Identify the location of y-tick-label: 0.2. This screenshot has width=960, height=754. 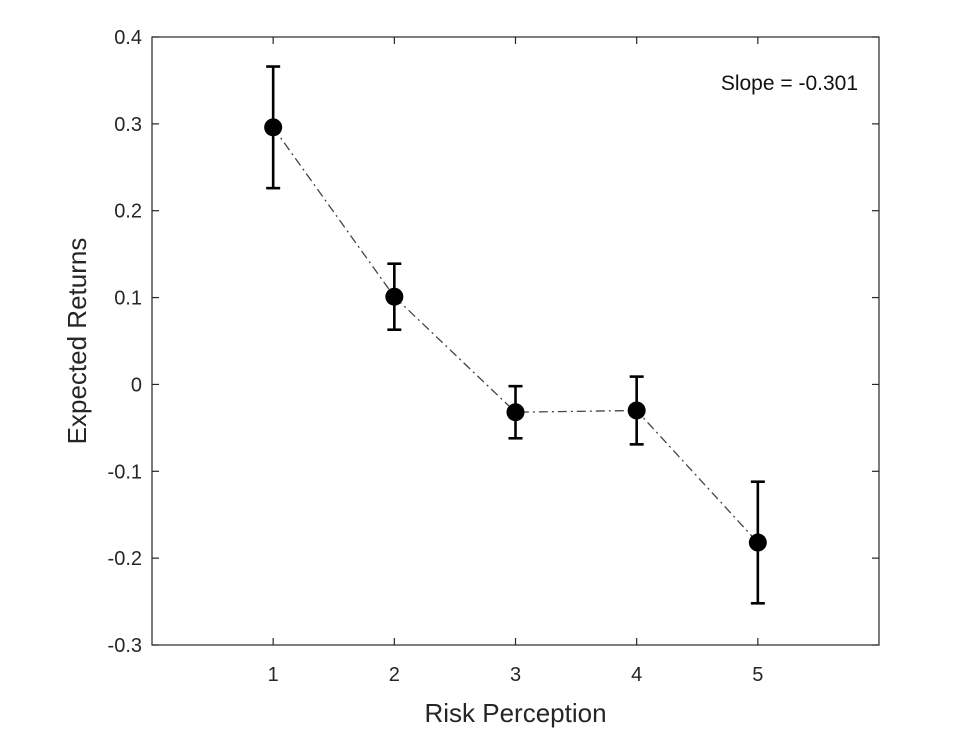
(128, 212).